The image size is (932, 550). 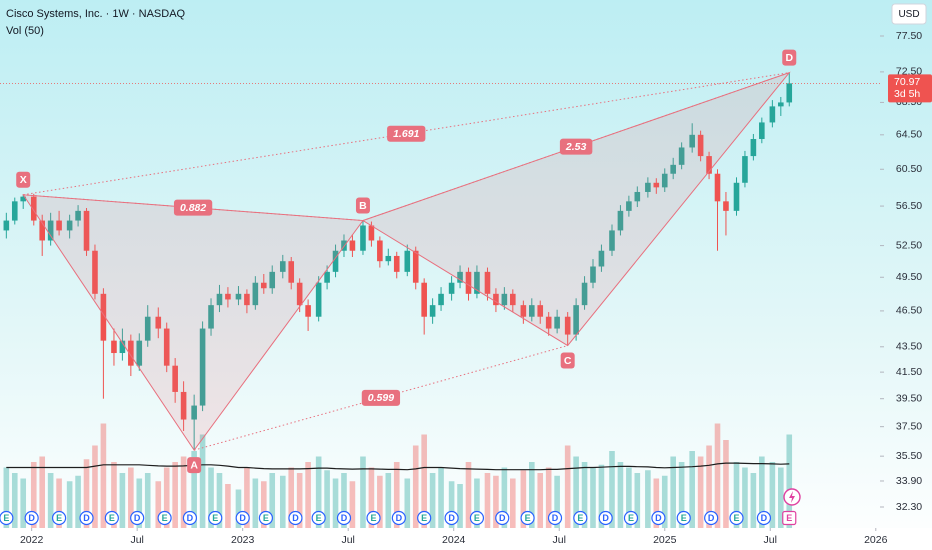 What do you see at coordinates (909, 169) in the screenshot?
I see `y-tick-label: 60.50` at bounding box center [909, 169].